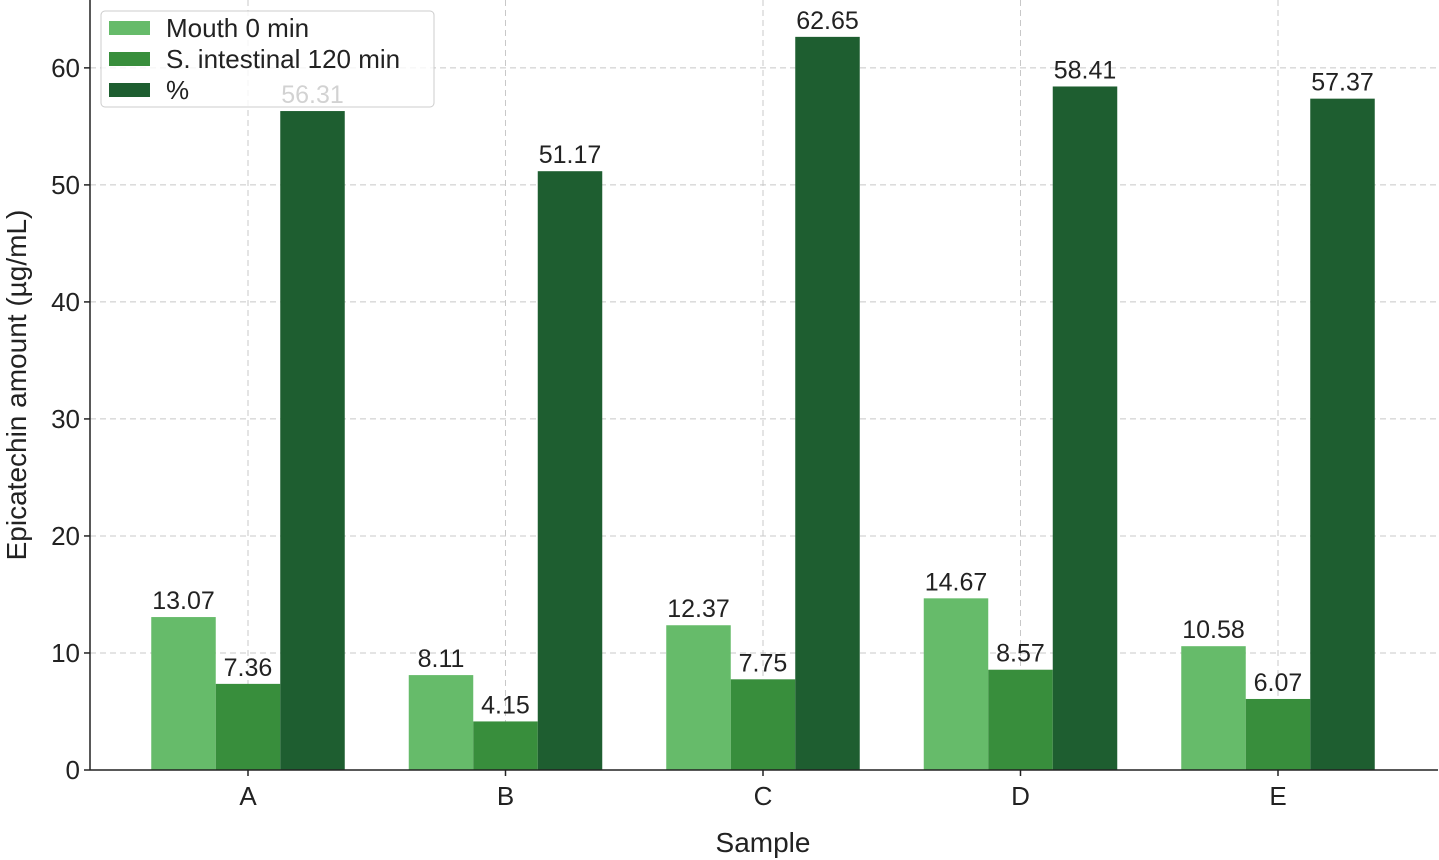 The height and width of the screenshot is (860, 1439). What do you see at coordinates (1342, 83) in the screenshot?
I see `data-label: 57.37` at bounding box center [1342, 83].